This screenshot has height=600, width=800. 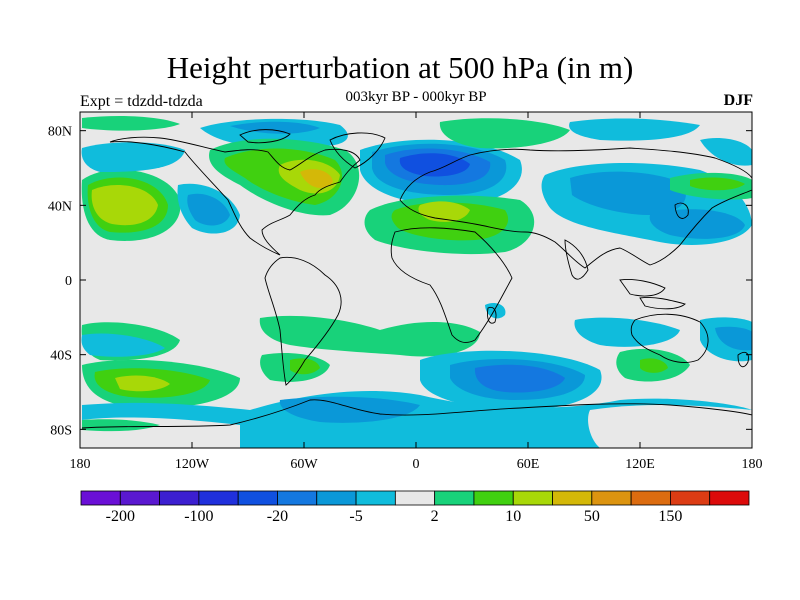 What do you see at coordinates (356, 516) in the screenshot?
I see `colorbar-label: -5` at bounding box center [356, 516].